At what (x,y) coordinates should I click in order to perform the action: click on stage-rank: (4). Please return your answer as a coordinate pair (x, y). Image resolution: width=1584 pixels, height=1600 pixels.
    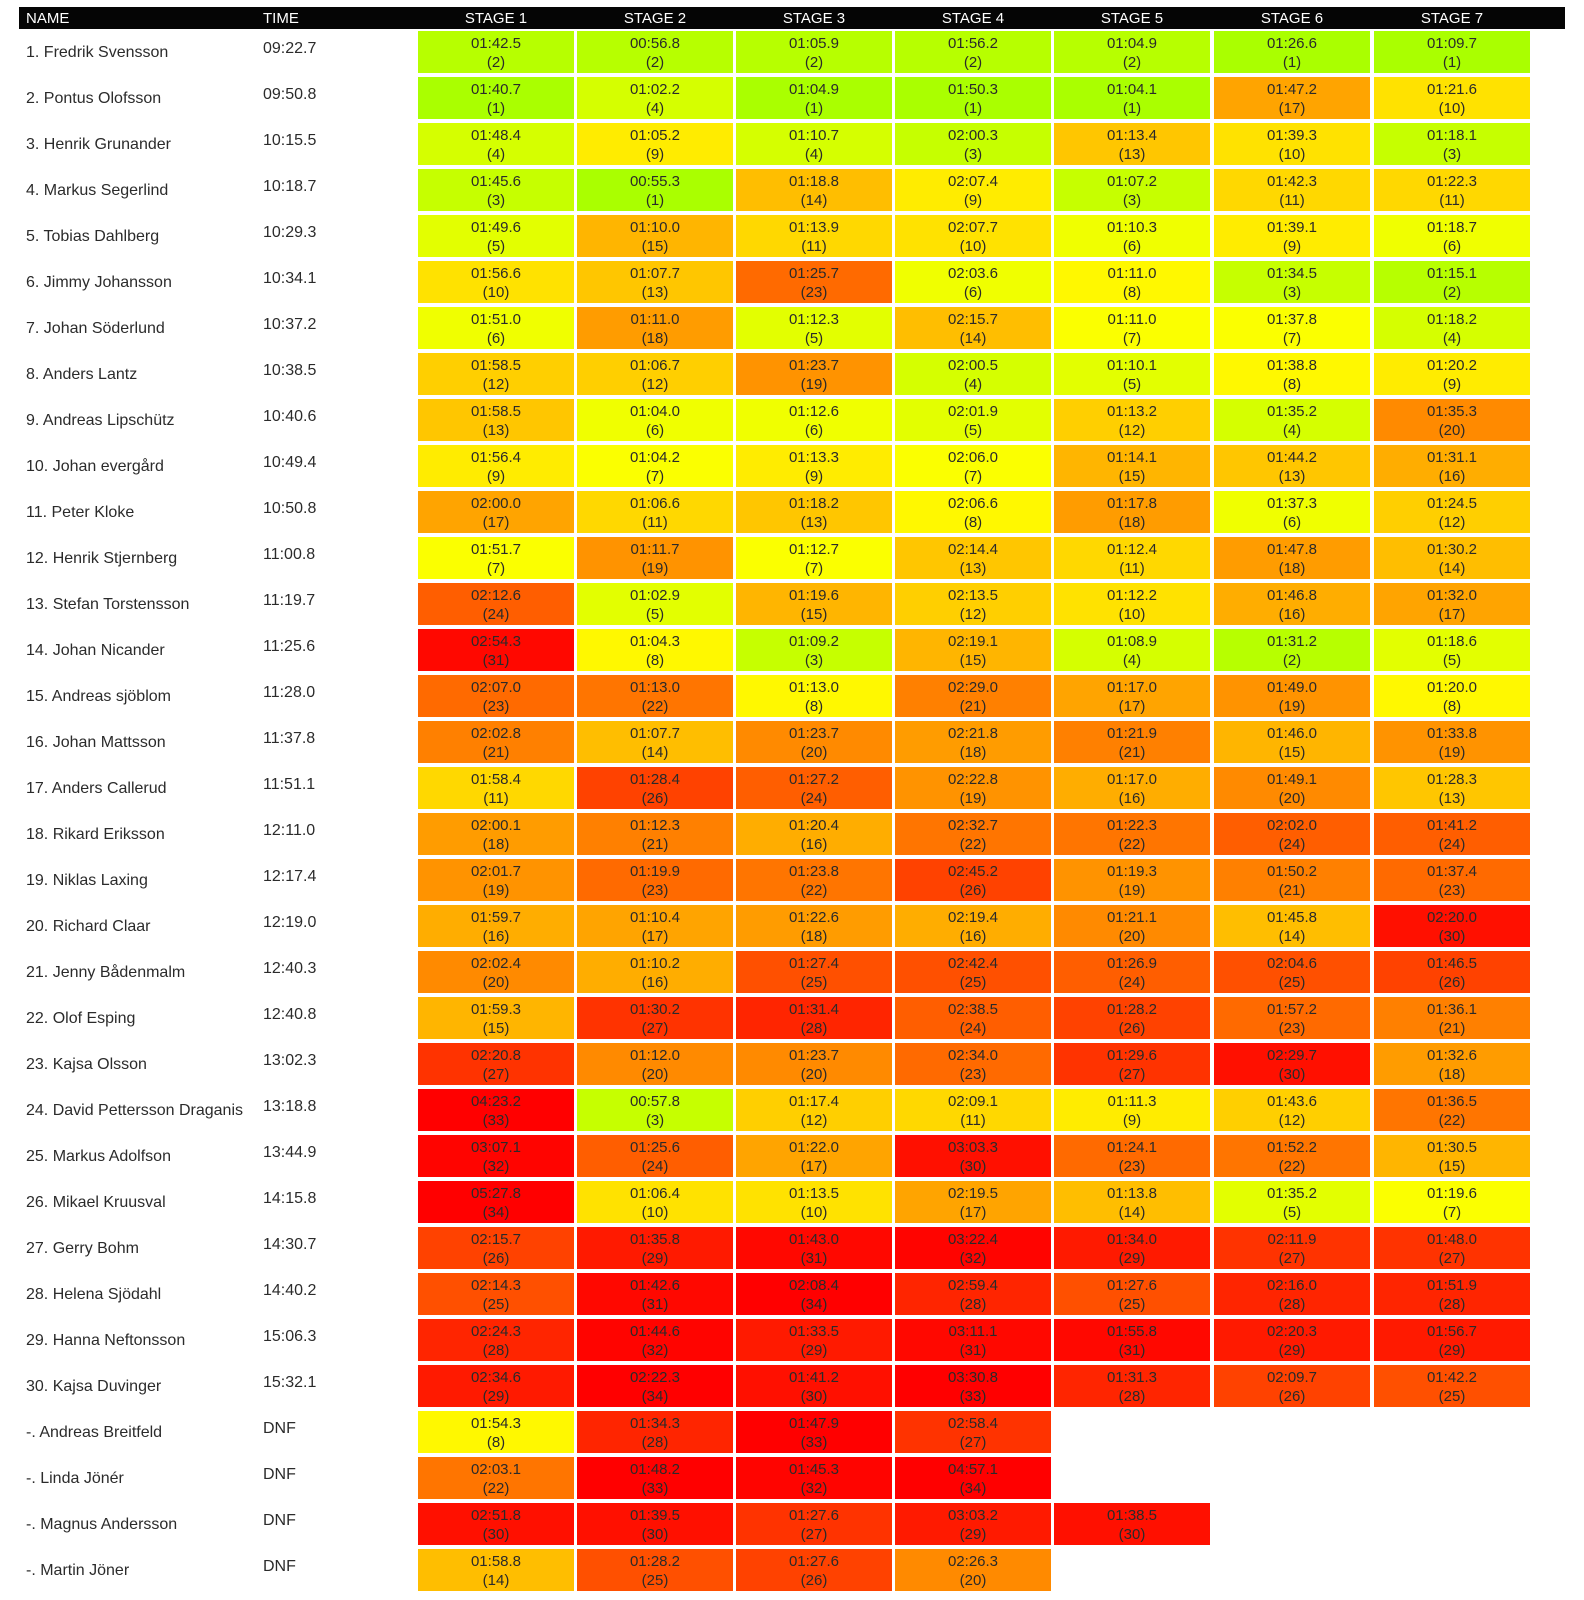
    Looking at the image, I should click on (1292, 430).